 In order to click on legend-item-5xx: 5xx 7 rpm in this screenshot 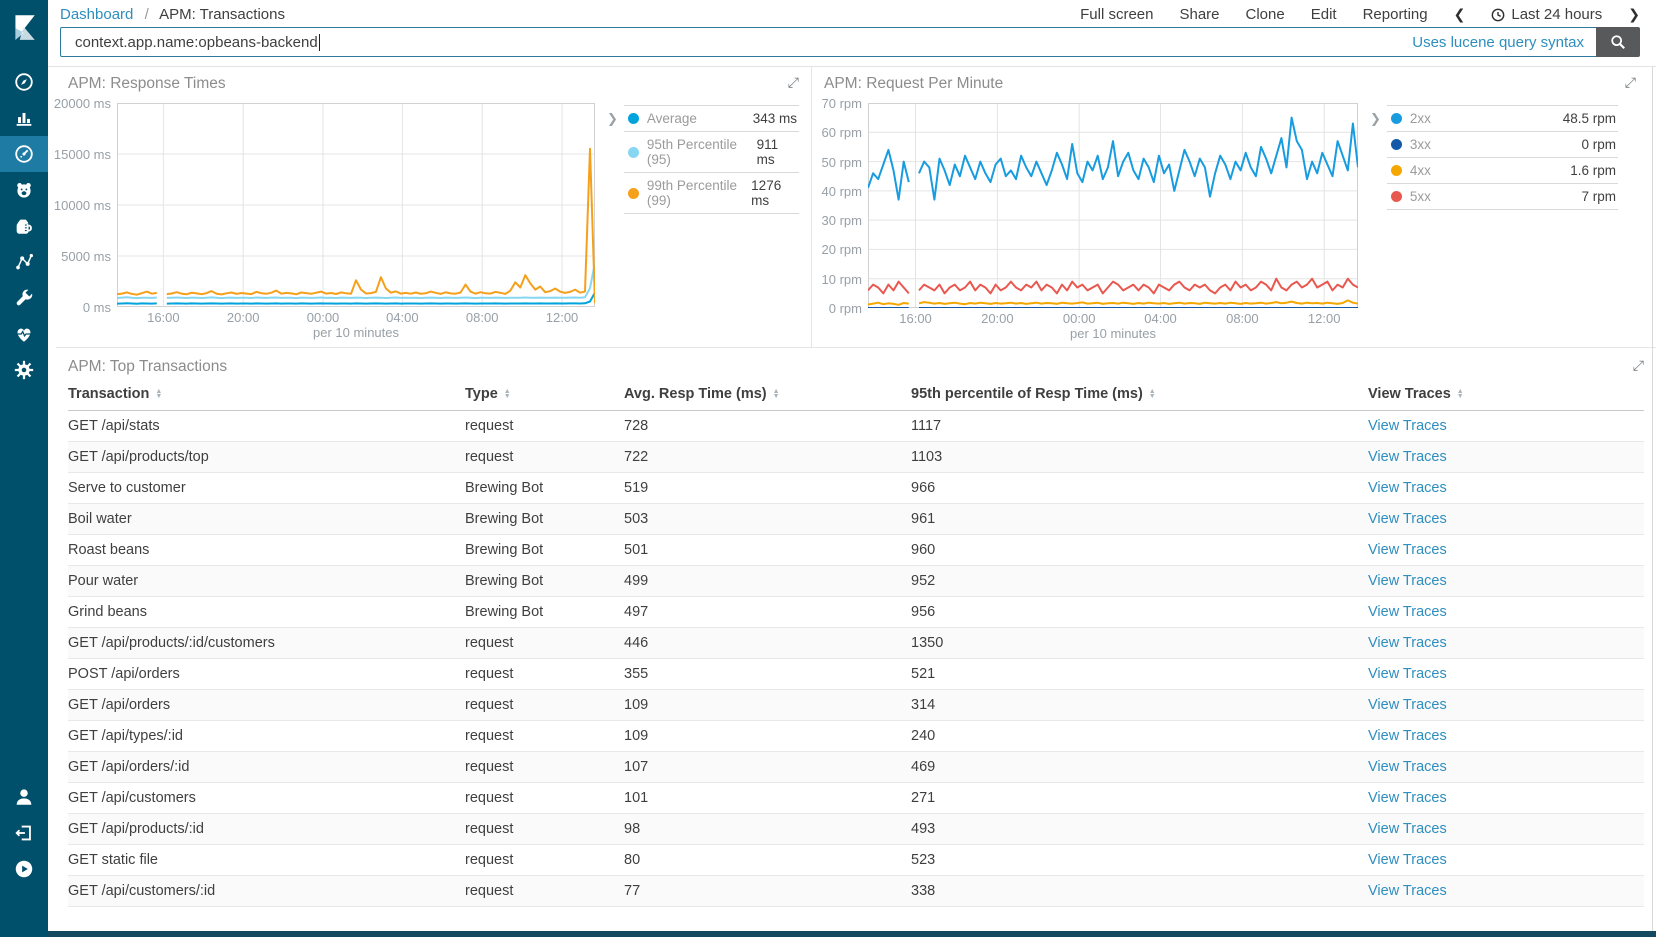, I will do `click(1502, 196)`.